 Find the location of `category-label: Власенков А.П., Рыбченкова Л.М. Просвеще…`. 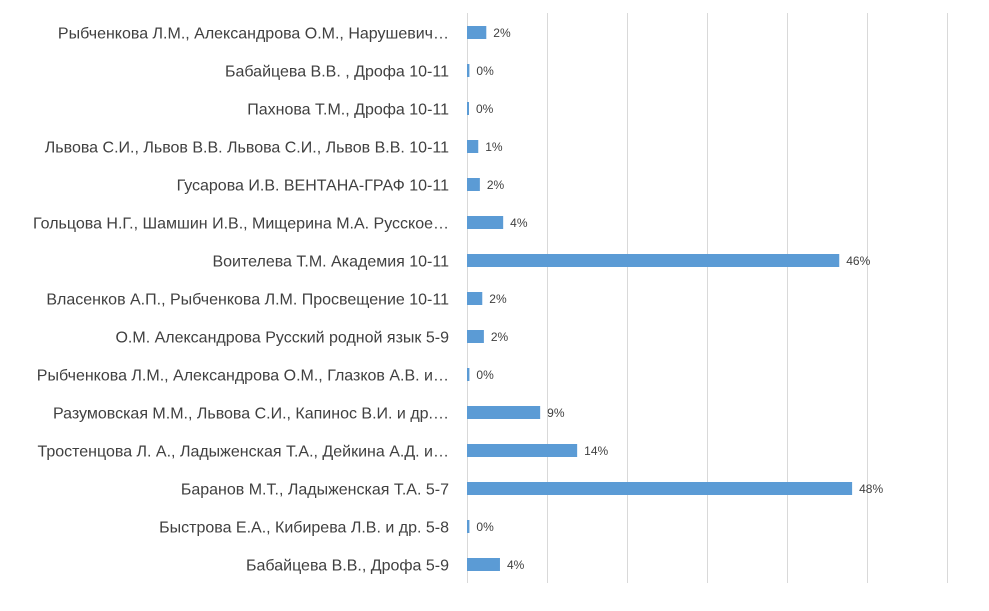

category-label: Власенков А.П., Рыбченкова Л.М. Просвеще… is located at coordinates (247, 300).